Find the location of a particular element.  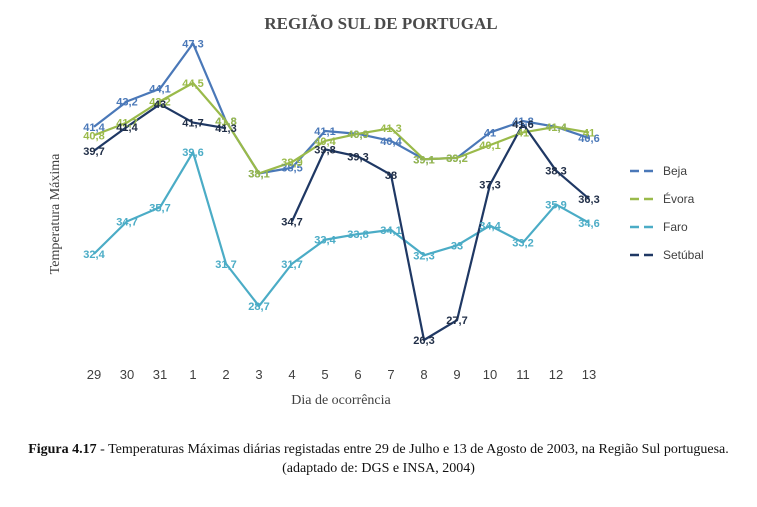

x-tick-label: 13 is located at coordinates (589, 374).